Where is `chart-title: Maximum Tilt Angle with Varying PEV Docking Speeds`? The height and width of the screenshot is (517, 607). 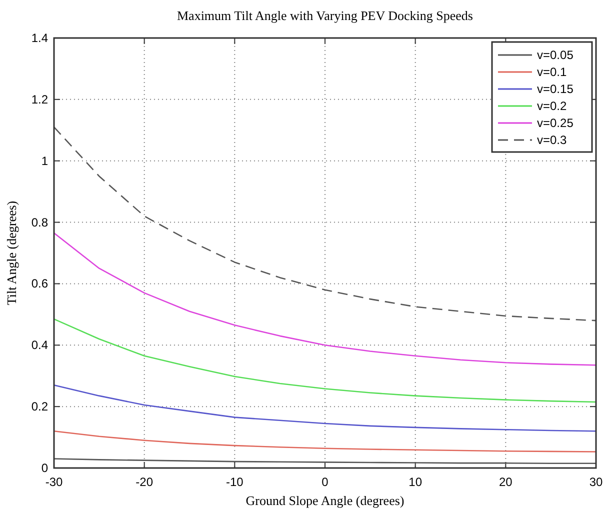 chart-title: Maximum Tilt Angle with Varying PEV Docking Speeds is located at coordinates (325, 15).